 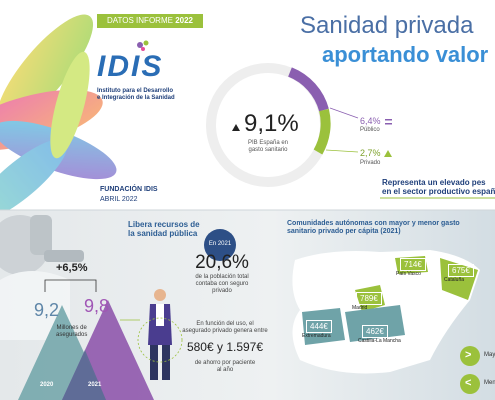 I want to click on logo: IDIS, so click(x=130, y=66).